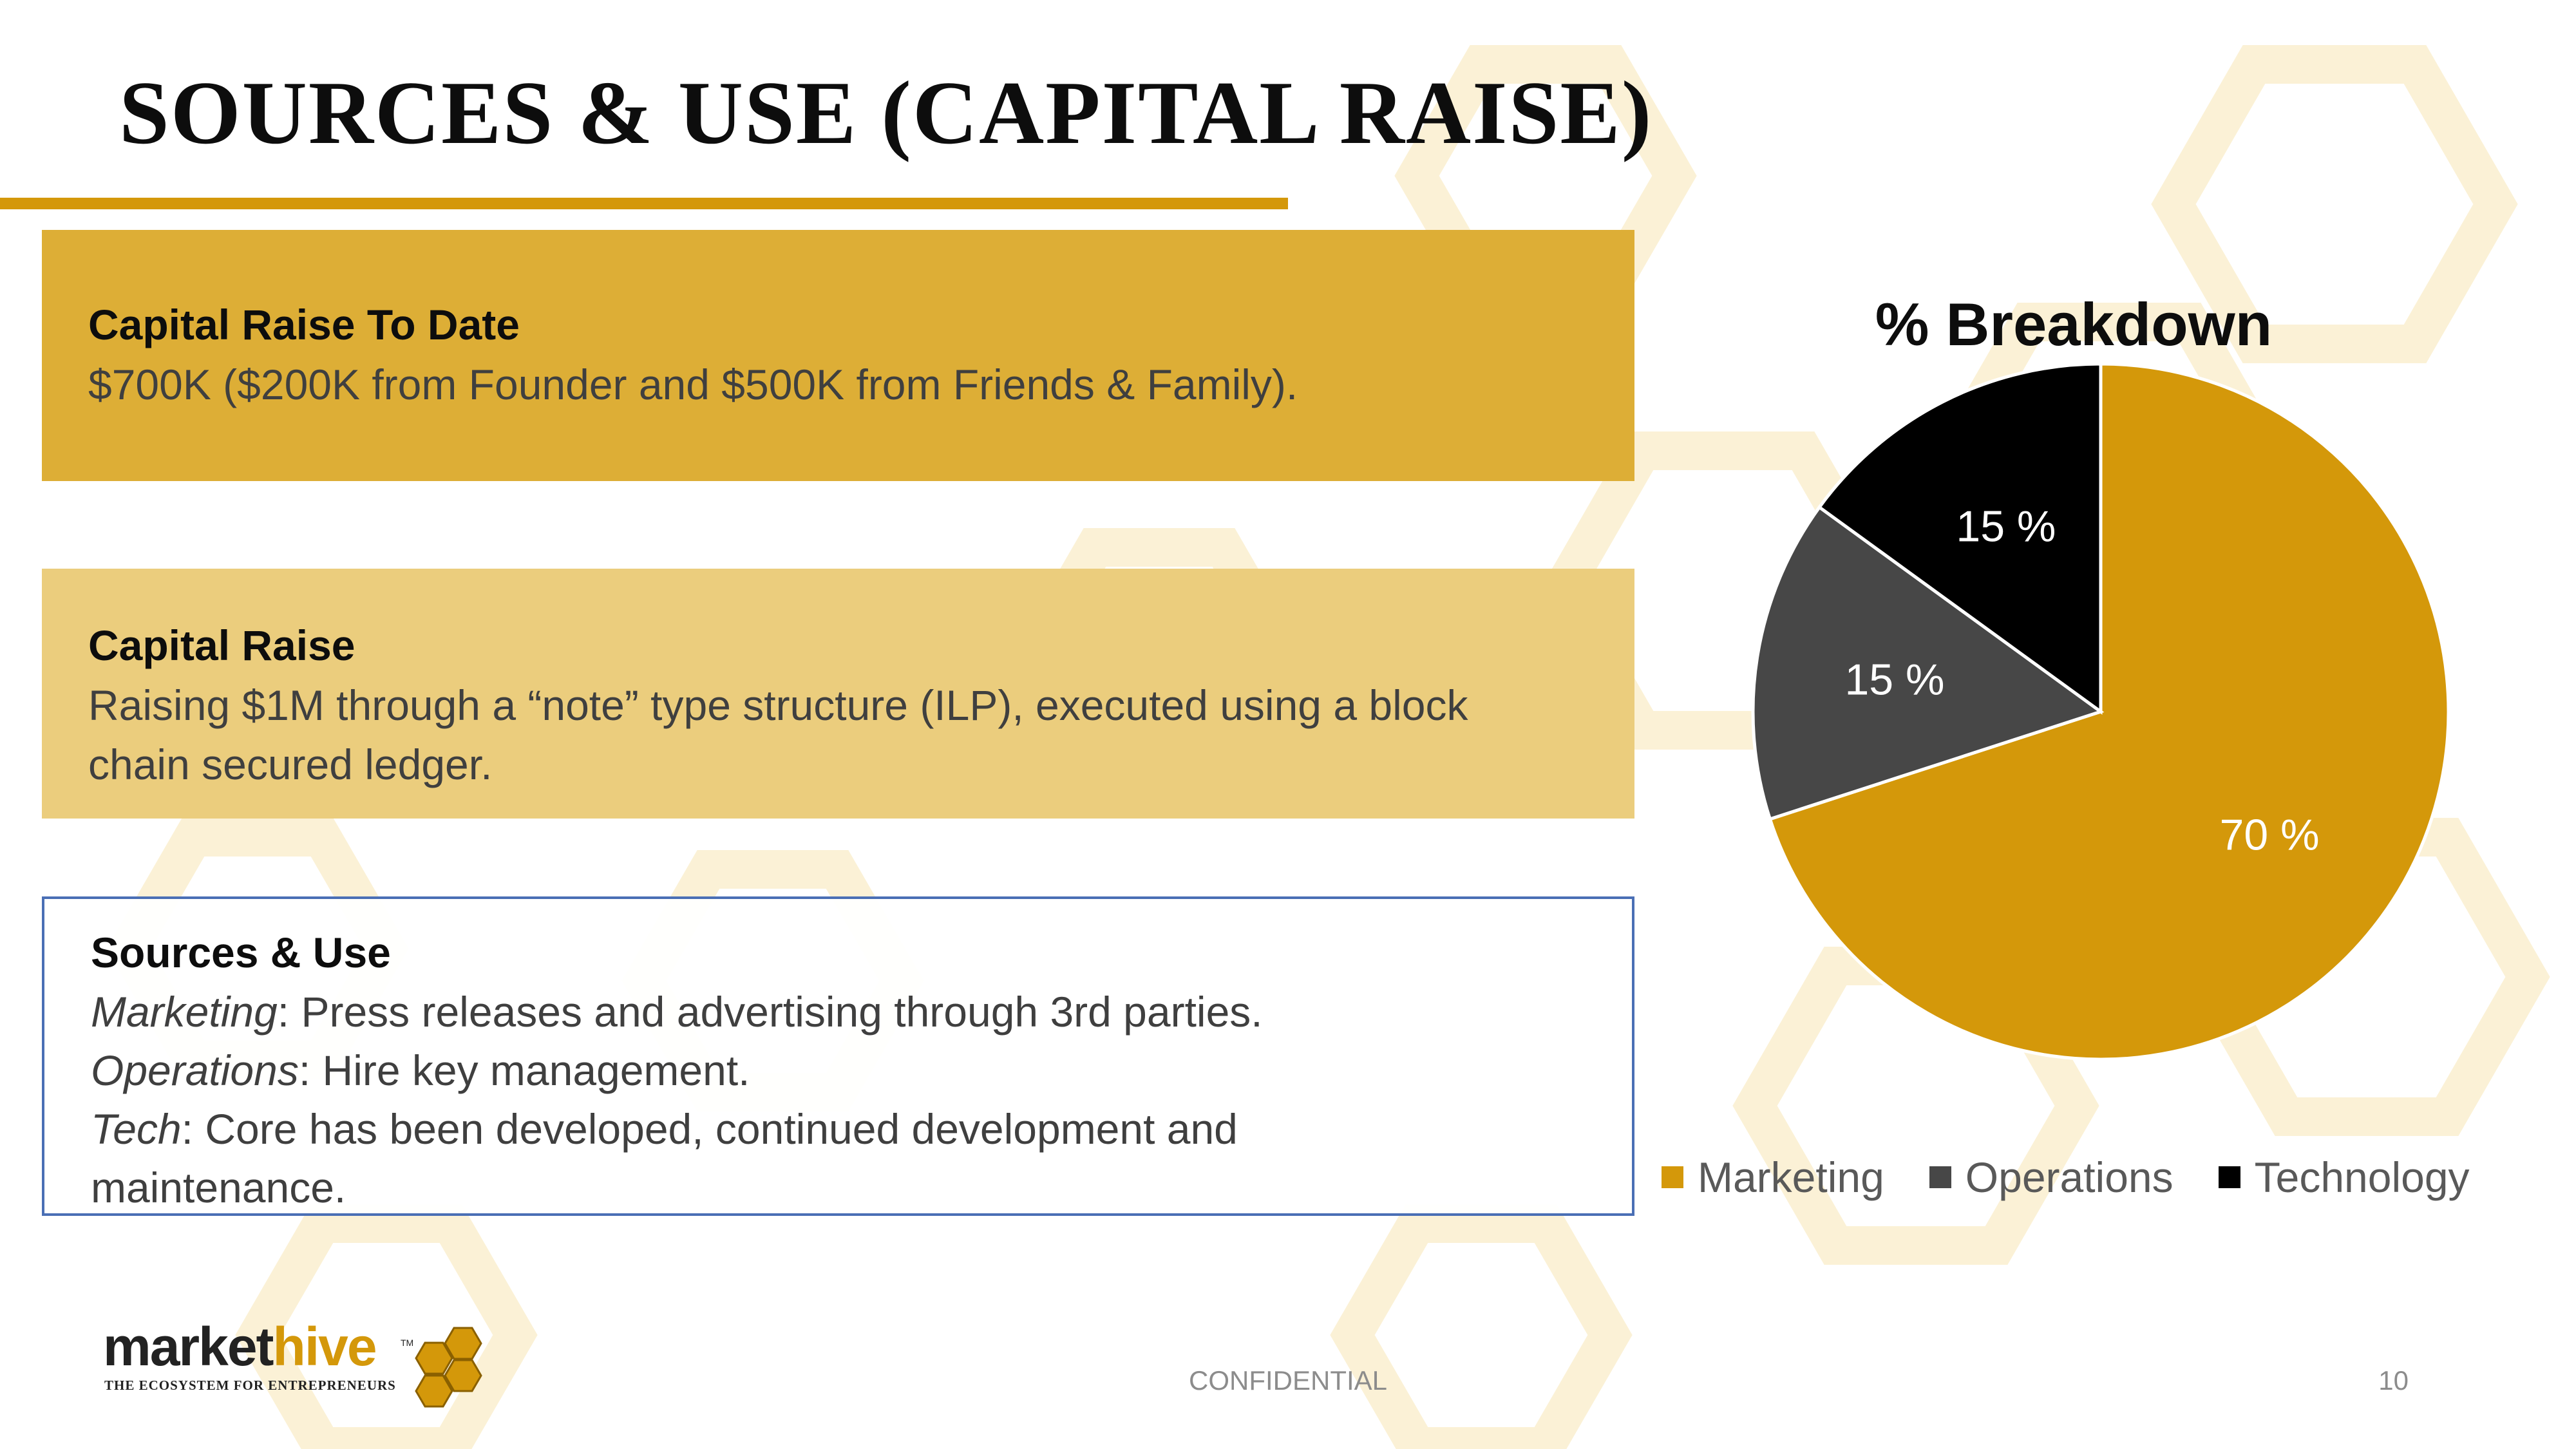  What do you see at coordinates (839, 1070) in the screenshot?
I see `sources-use-item-operations: Operations: Hire key management.` at bounding box center [839, 1070].